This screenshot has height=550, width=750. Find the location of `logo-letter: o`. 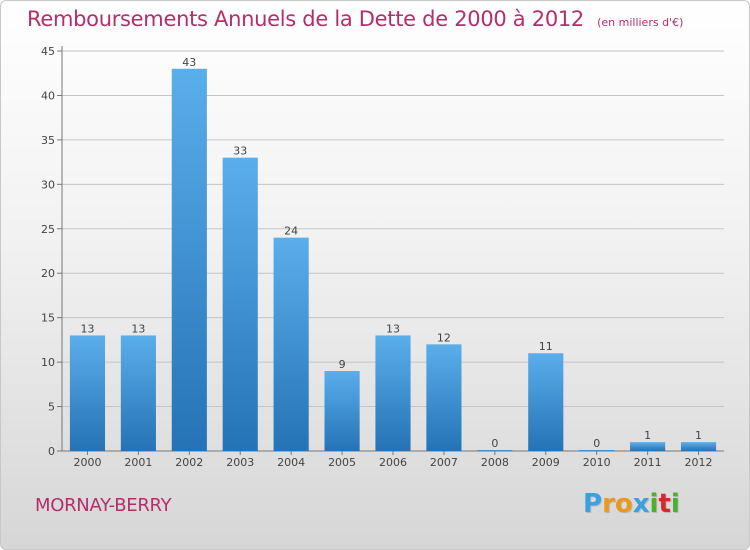

logo-letter: o is located at coordinates (623, 504).